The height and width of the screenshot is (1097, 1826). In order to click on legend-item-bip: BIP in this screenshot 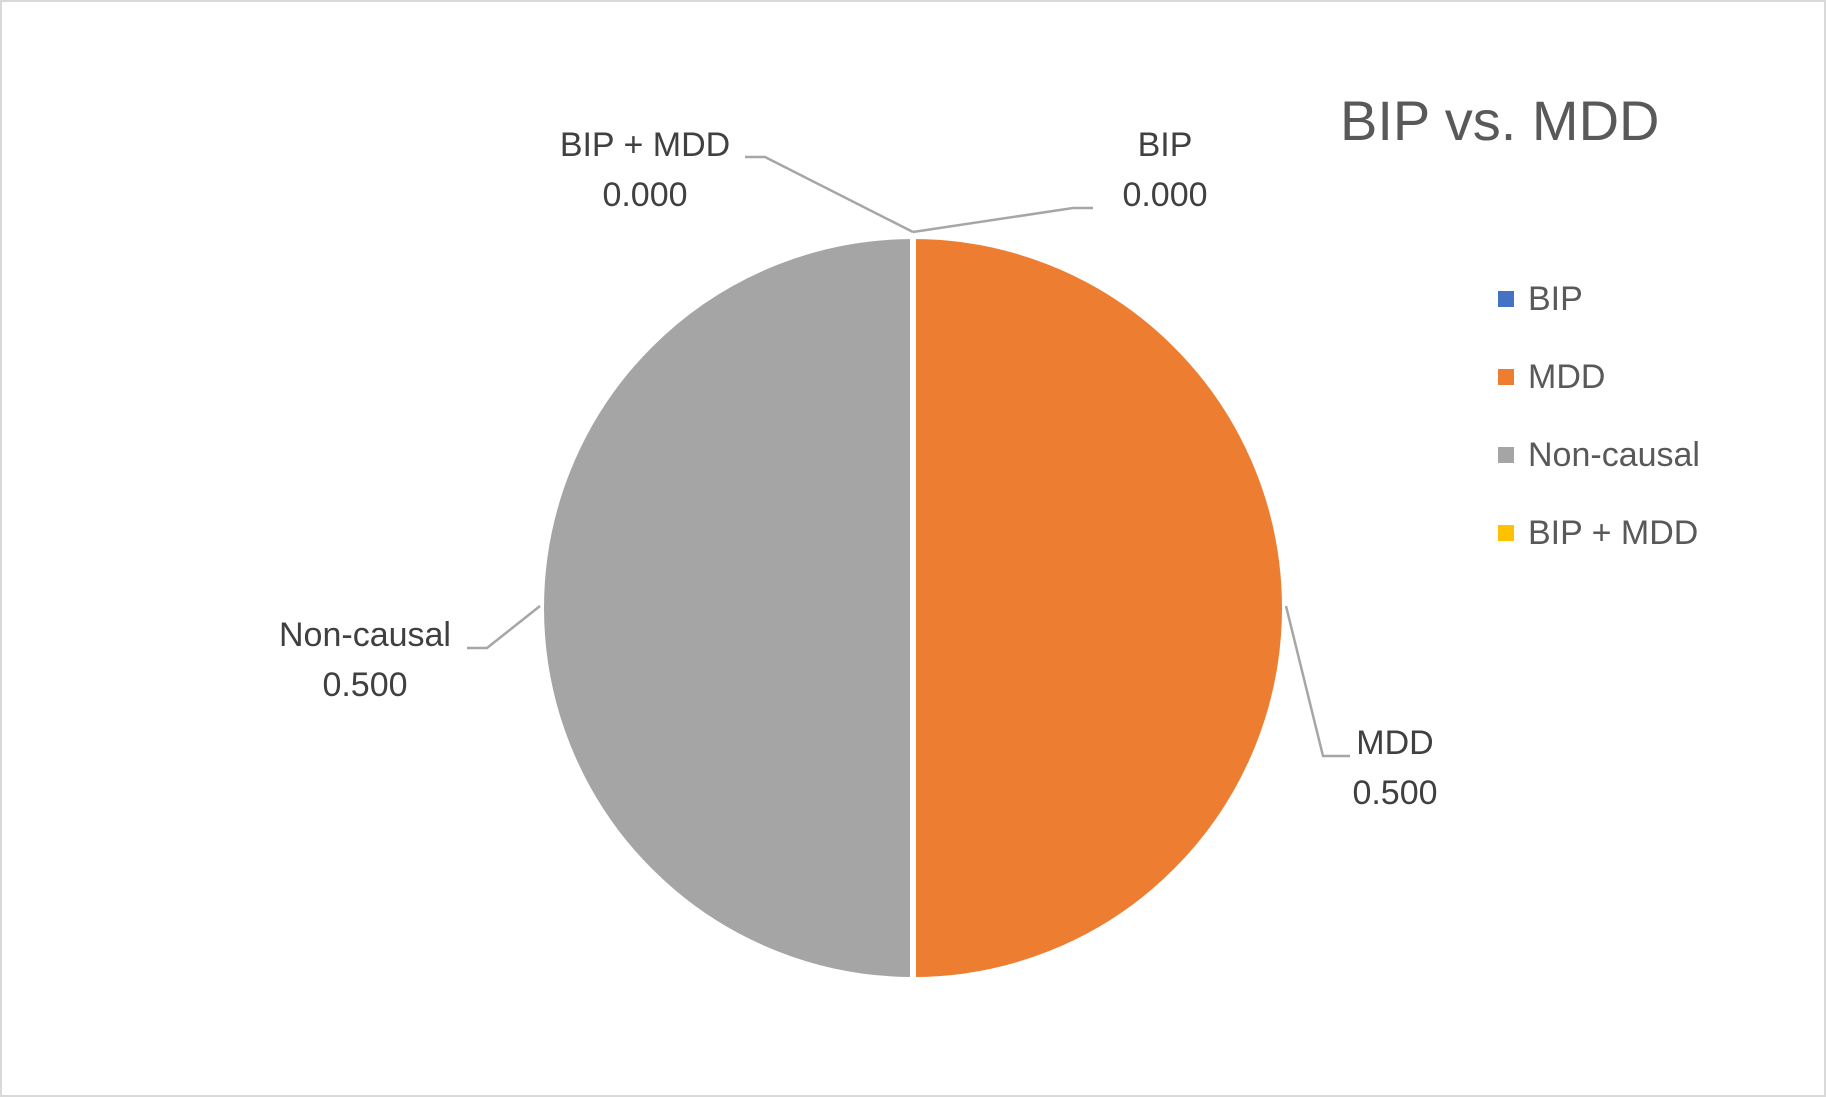, I will do `click(1599, 299)`.